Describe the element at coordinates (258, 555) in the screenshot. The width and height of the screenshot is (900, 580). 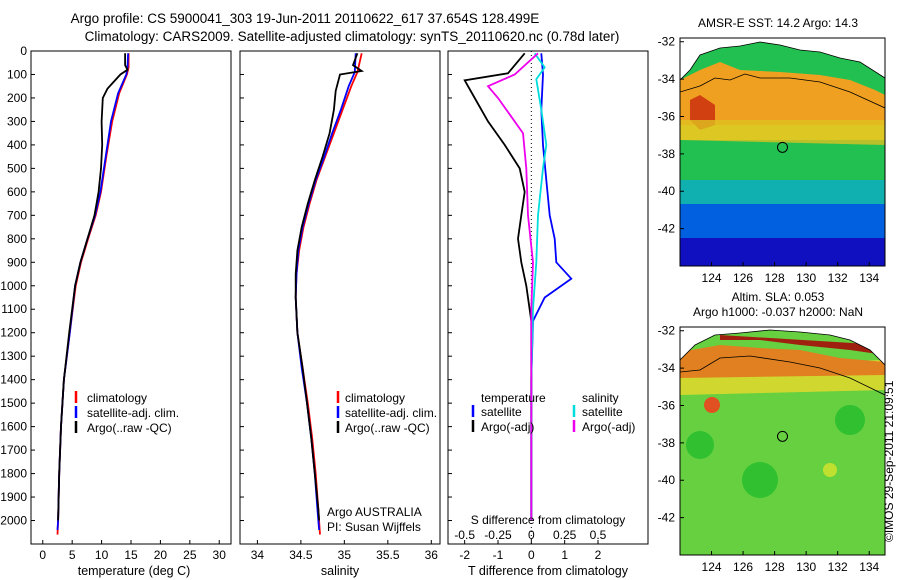
I see `x-tick-label: 34` at that location.